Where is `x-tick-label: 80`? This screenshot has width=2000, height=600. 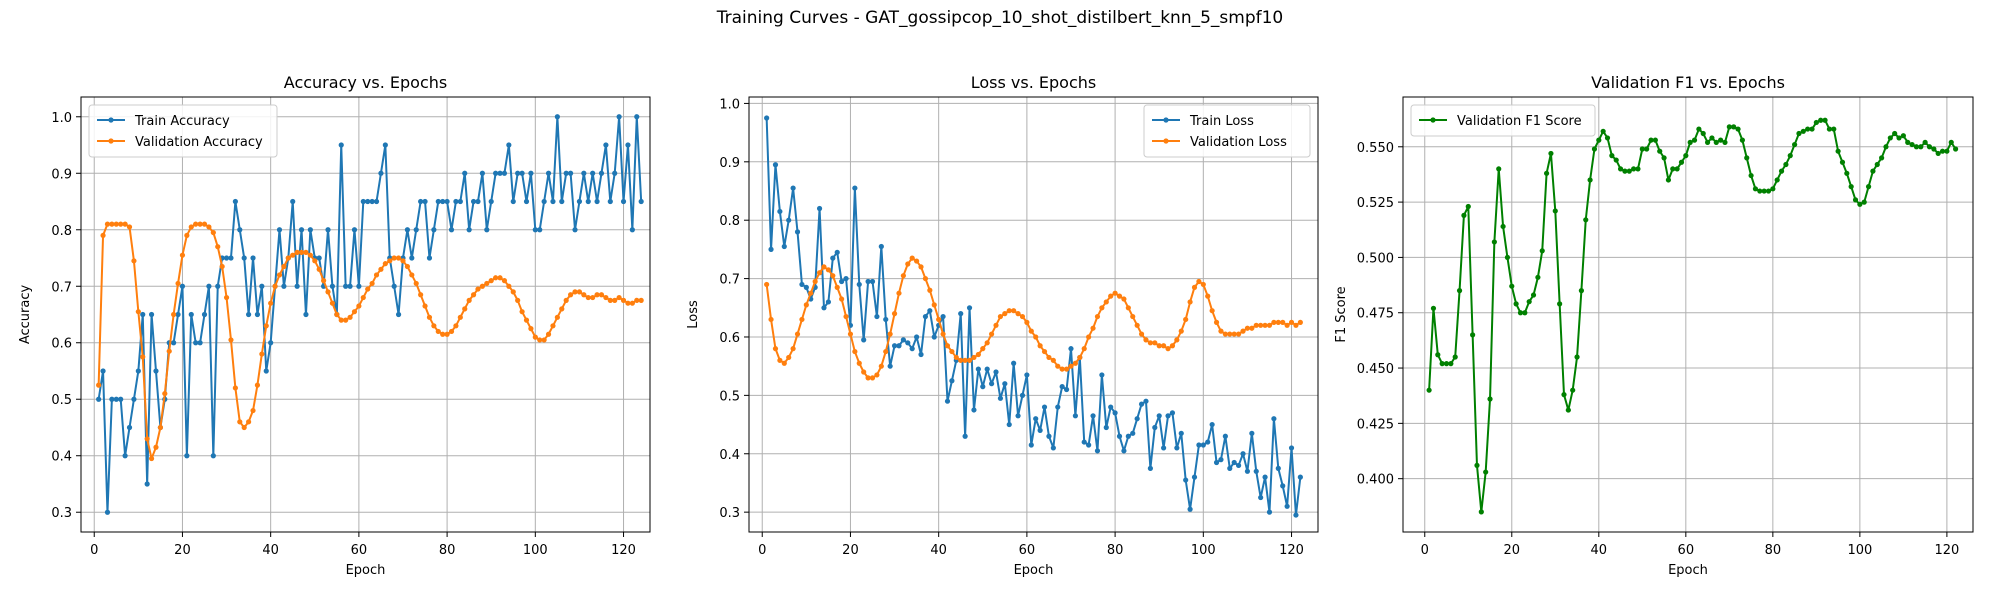
x-tick-label: 80 is located at coordinates (1773, 550).